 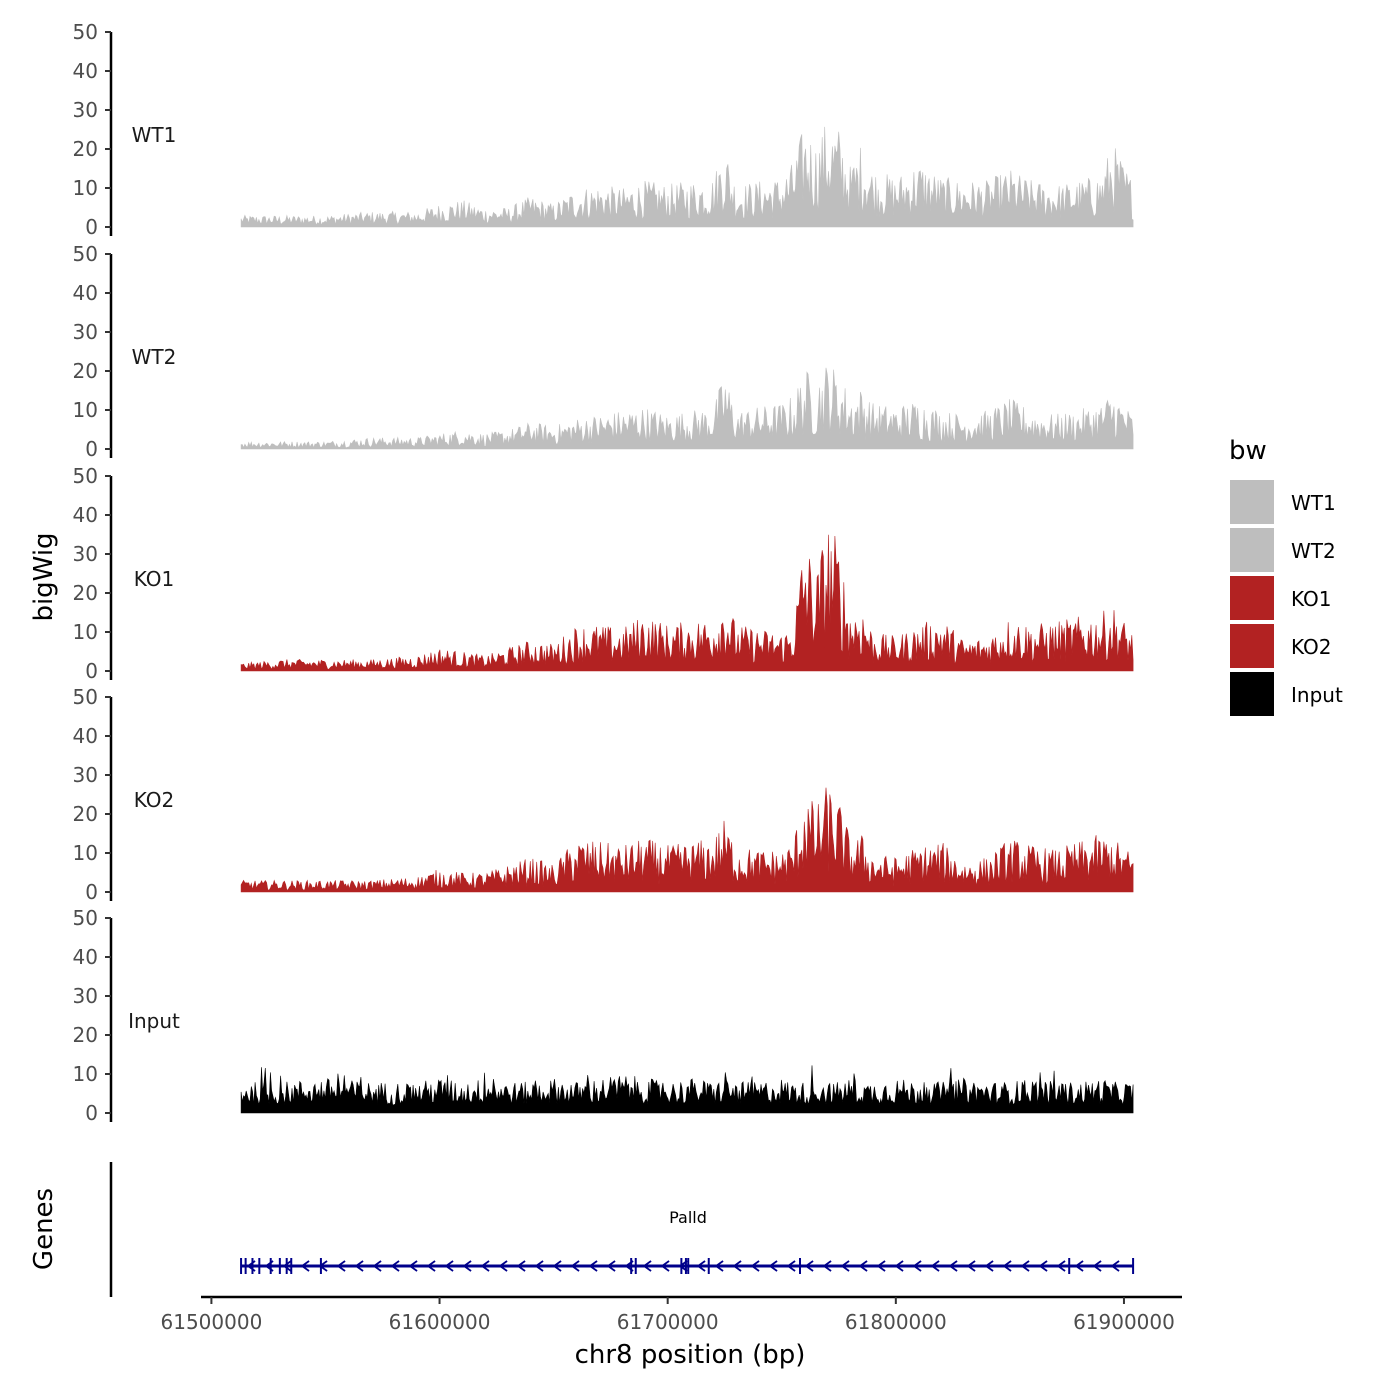 What do you see at coordinates (1252, 550) in the screenshot?
I see `legend-swatch-wt2` at bounding box center [1252, 550].